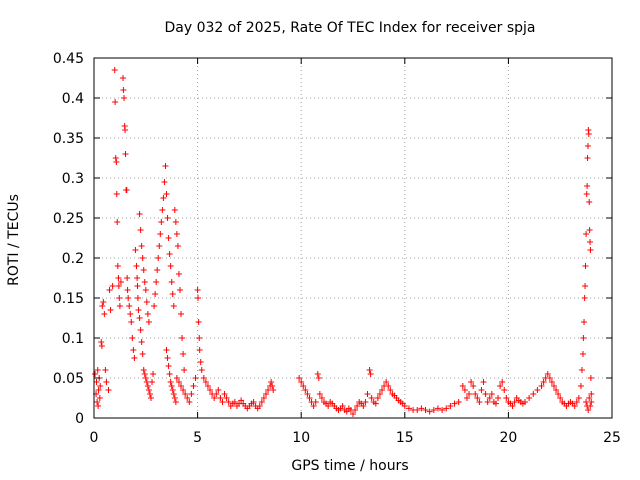  What do you see at coordinates (94, 438) in the screenshot?
I see `x-tick-label: 0` at bounding box center [94, 438].